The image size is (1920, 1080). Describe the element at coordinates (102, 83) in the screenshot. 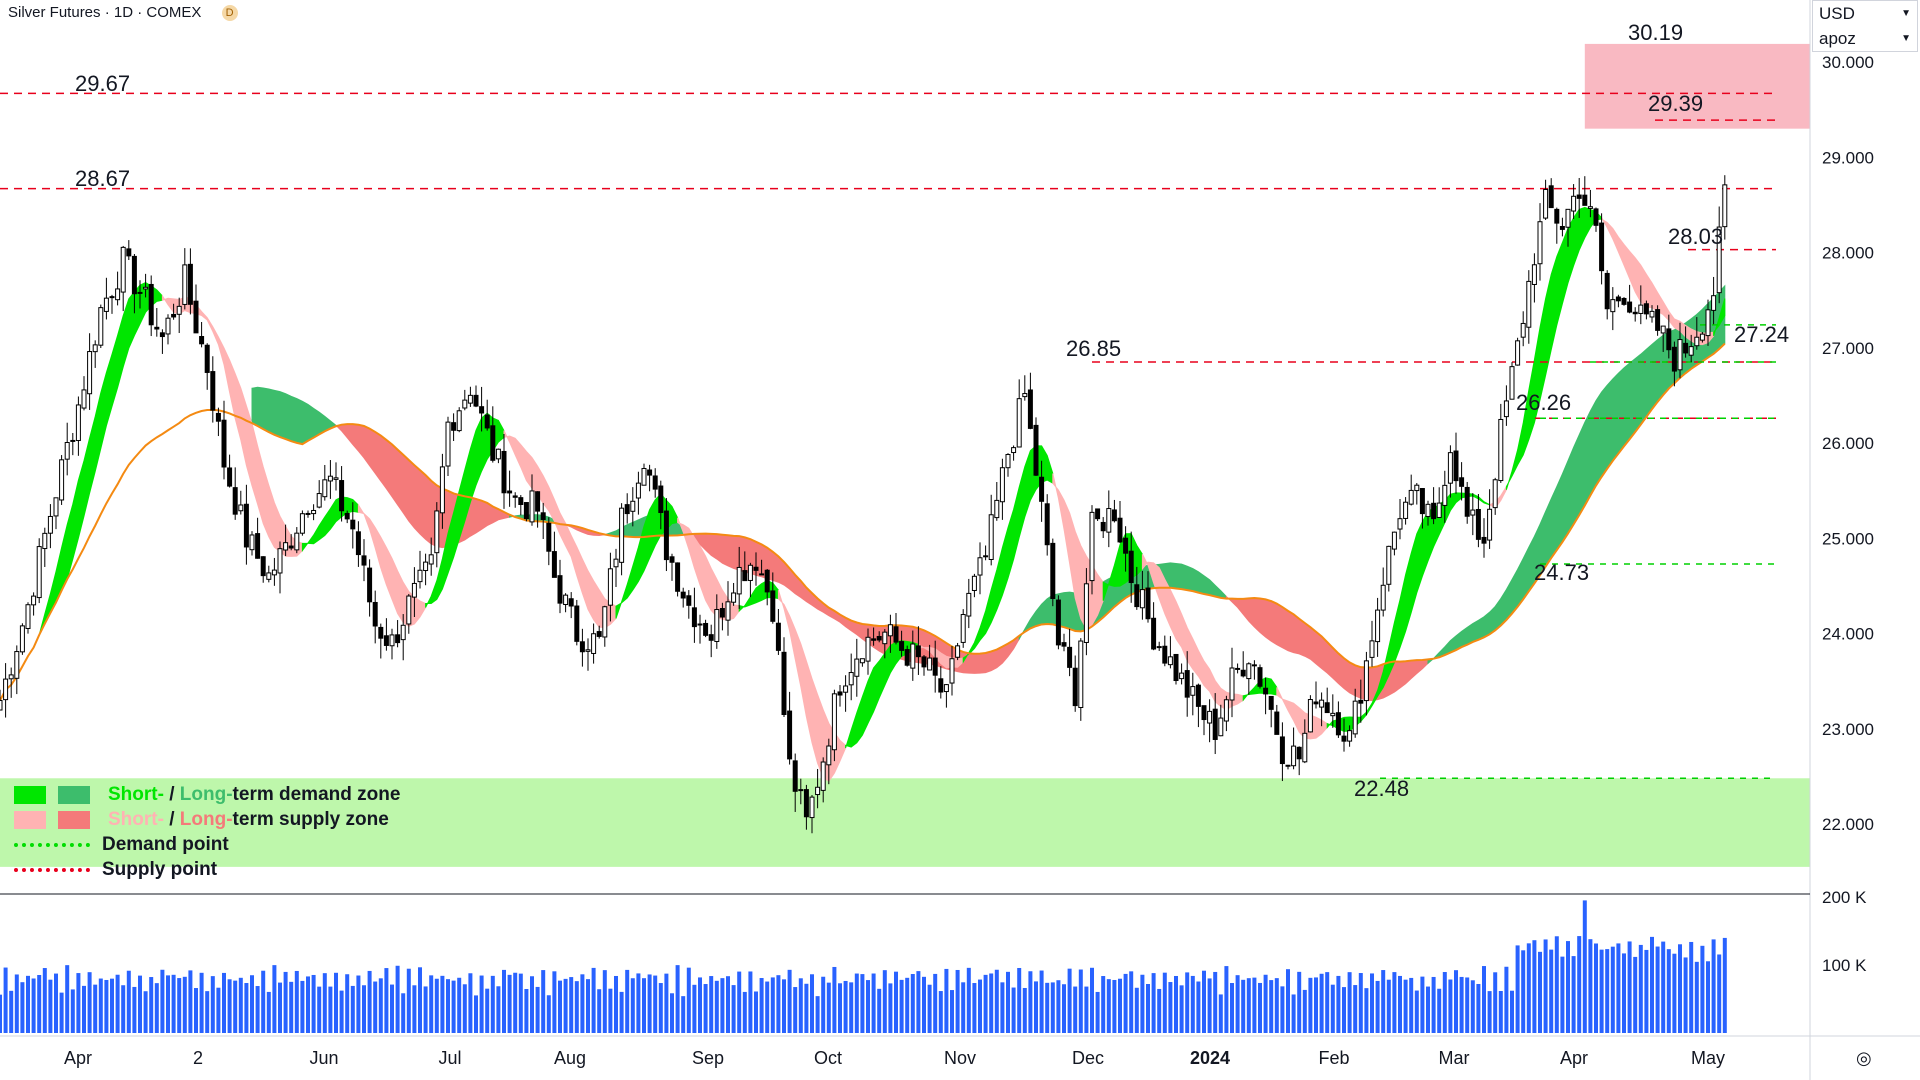

I see `level-label: 29.67` at that location.